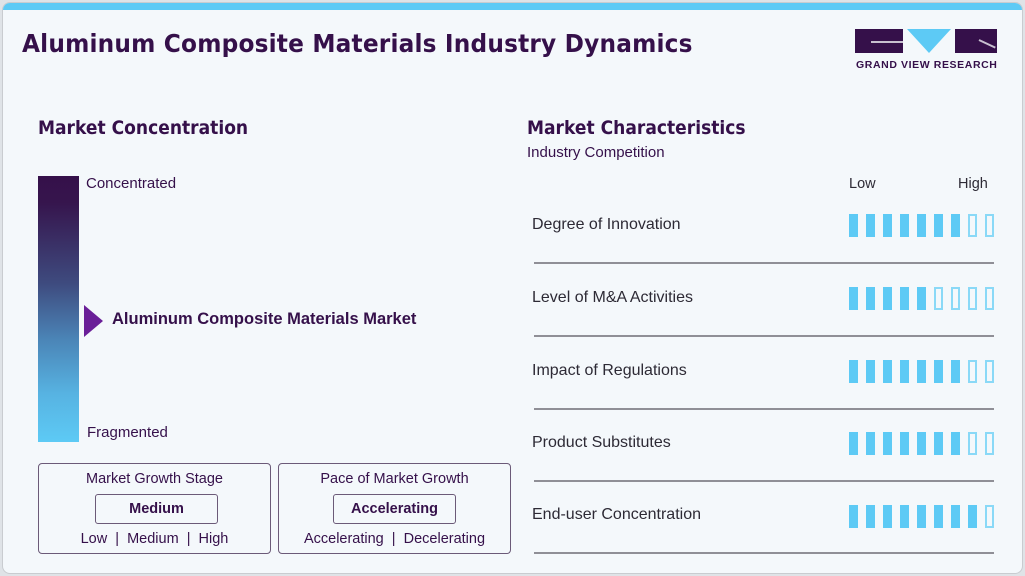  What do you see at coordinates (929, 41) in the screenshot?
I see `logo-triangle-v-icon` at bounding box center [929, 41].